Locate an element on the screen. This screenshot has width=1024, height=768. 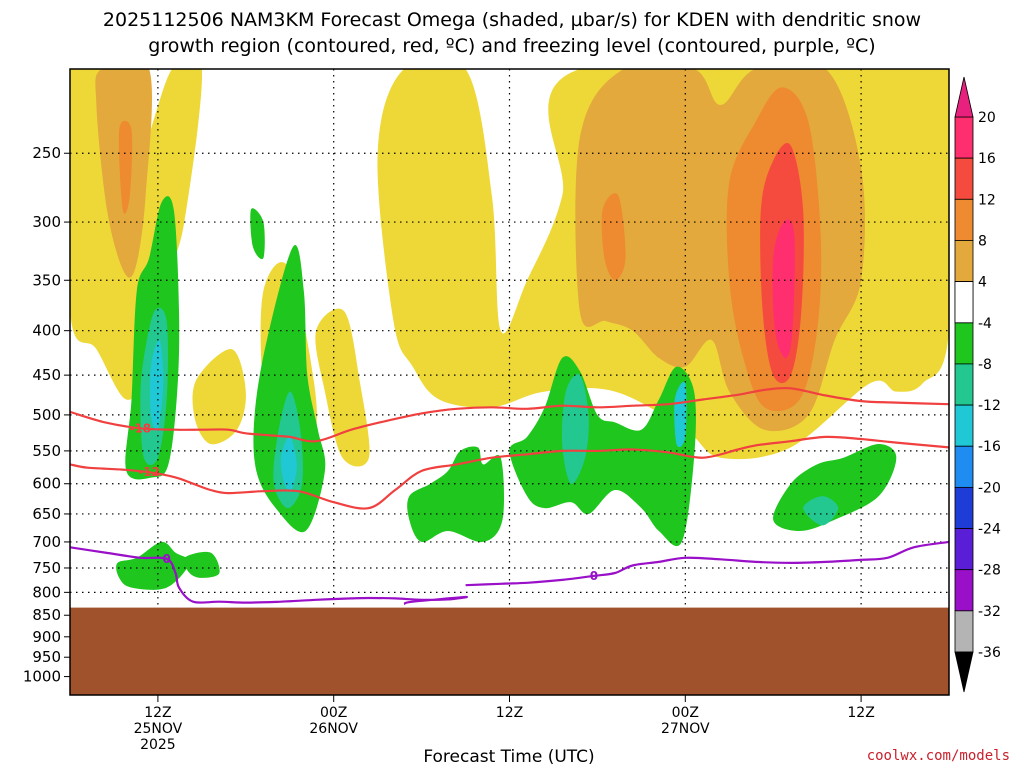
x-tick-label: 26NOV is located at coordinates (333, 729).